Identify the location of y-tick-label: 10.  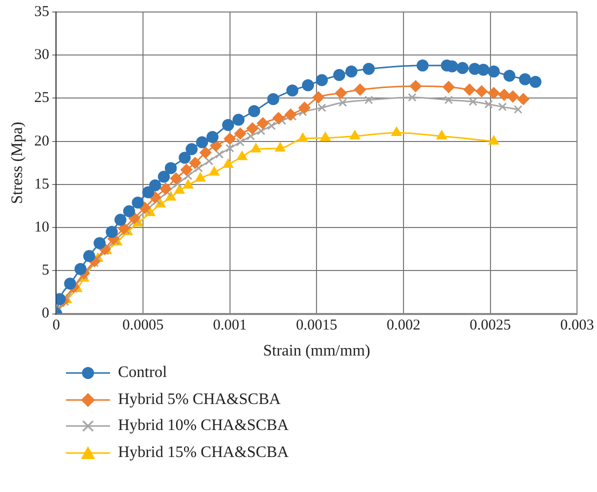
(42, 228).